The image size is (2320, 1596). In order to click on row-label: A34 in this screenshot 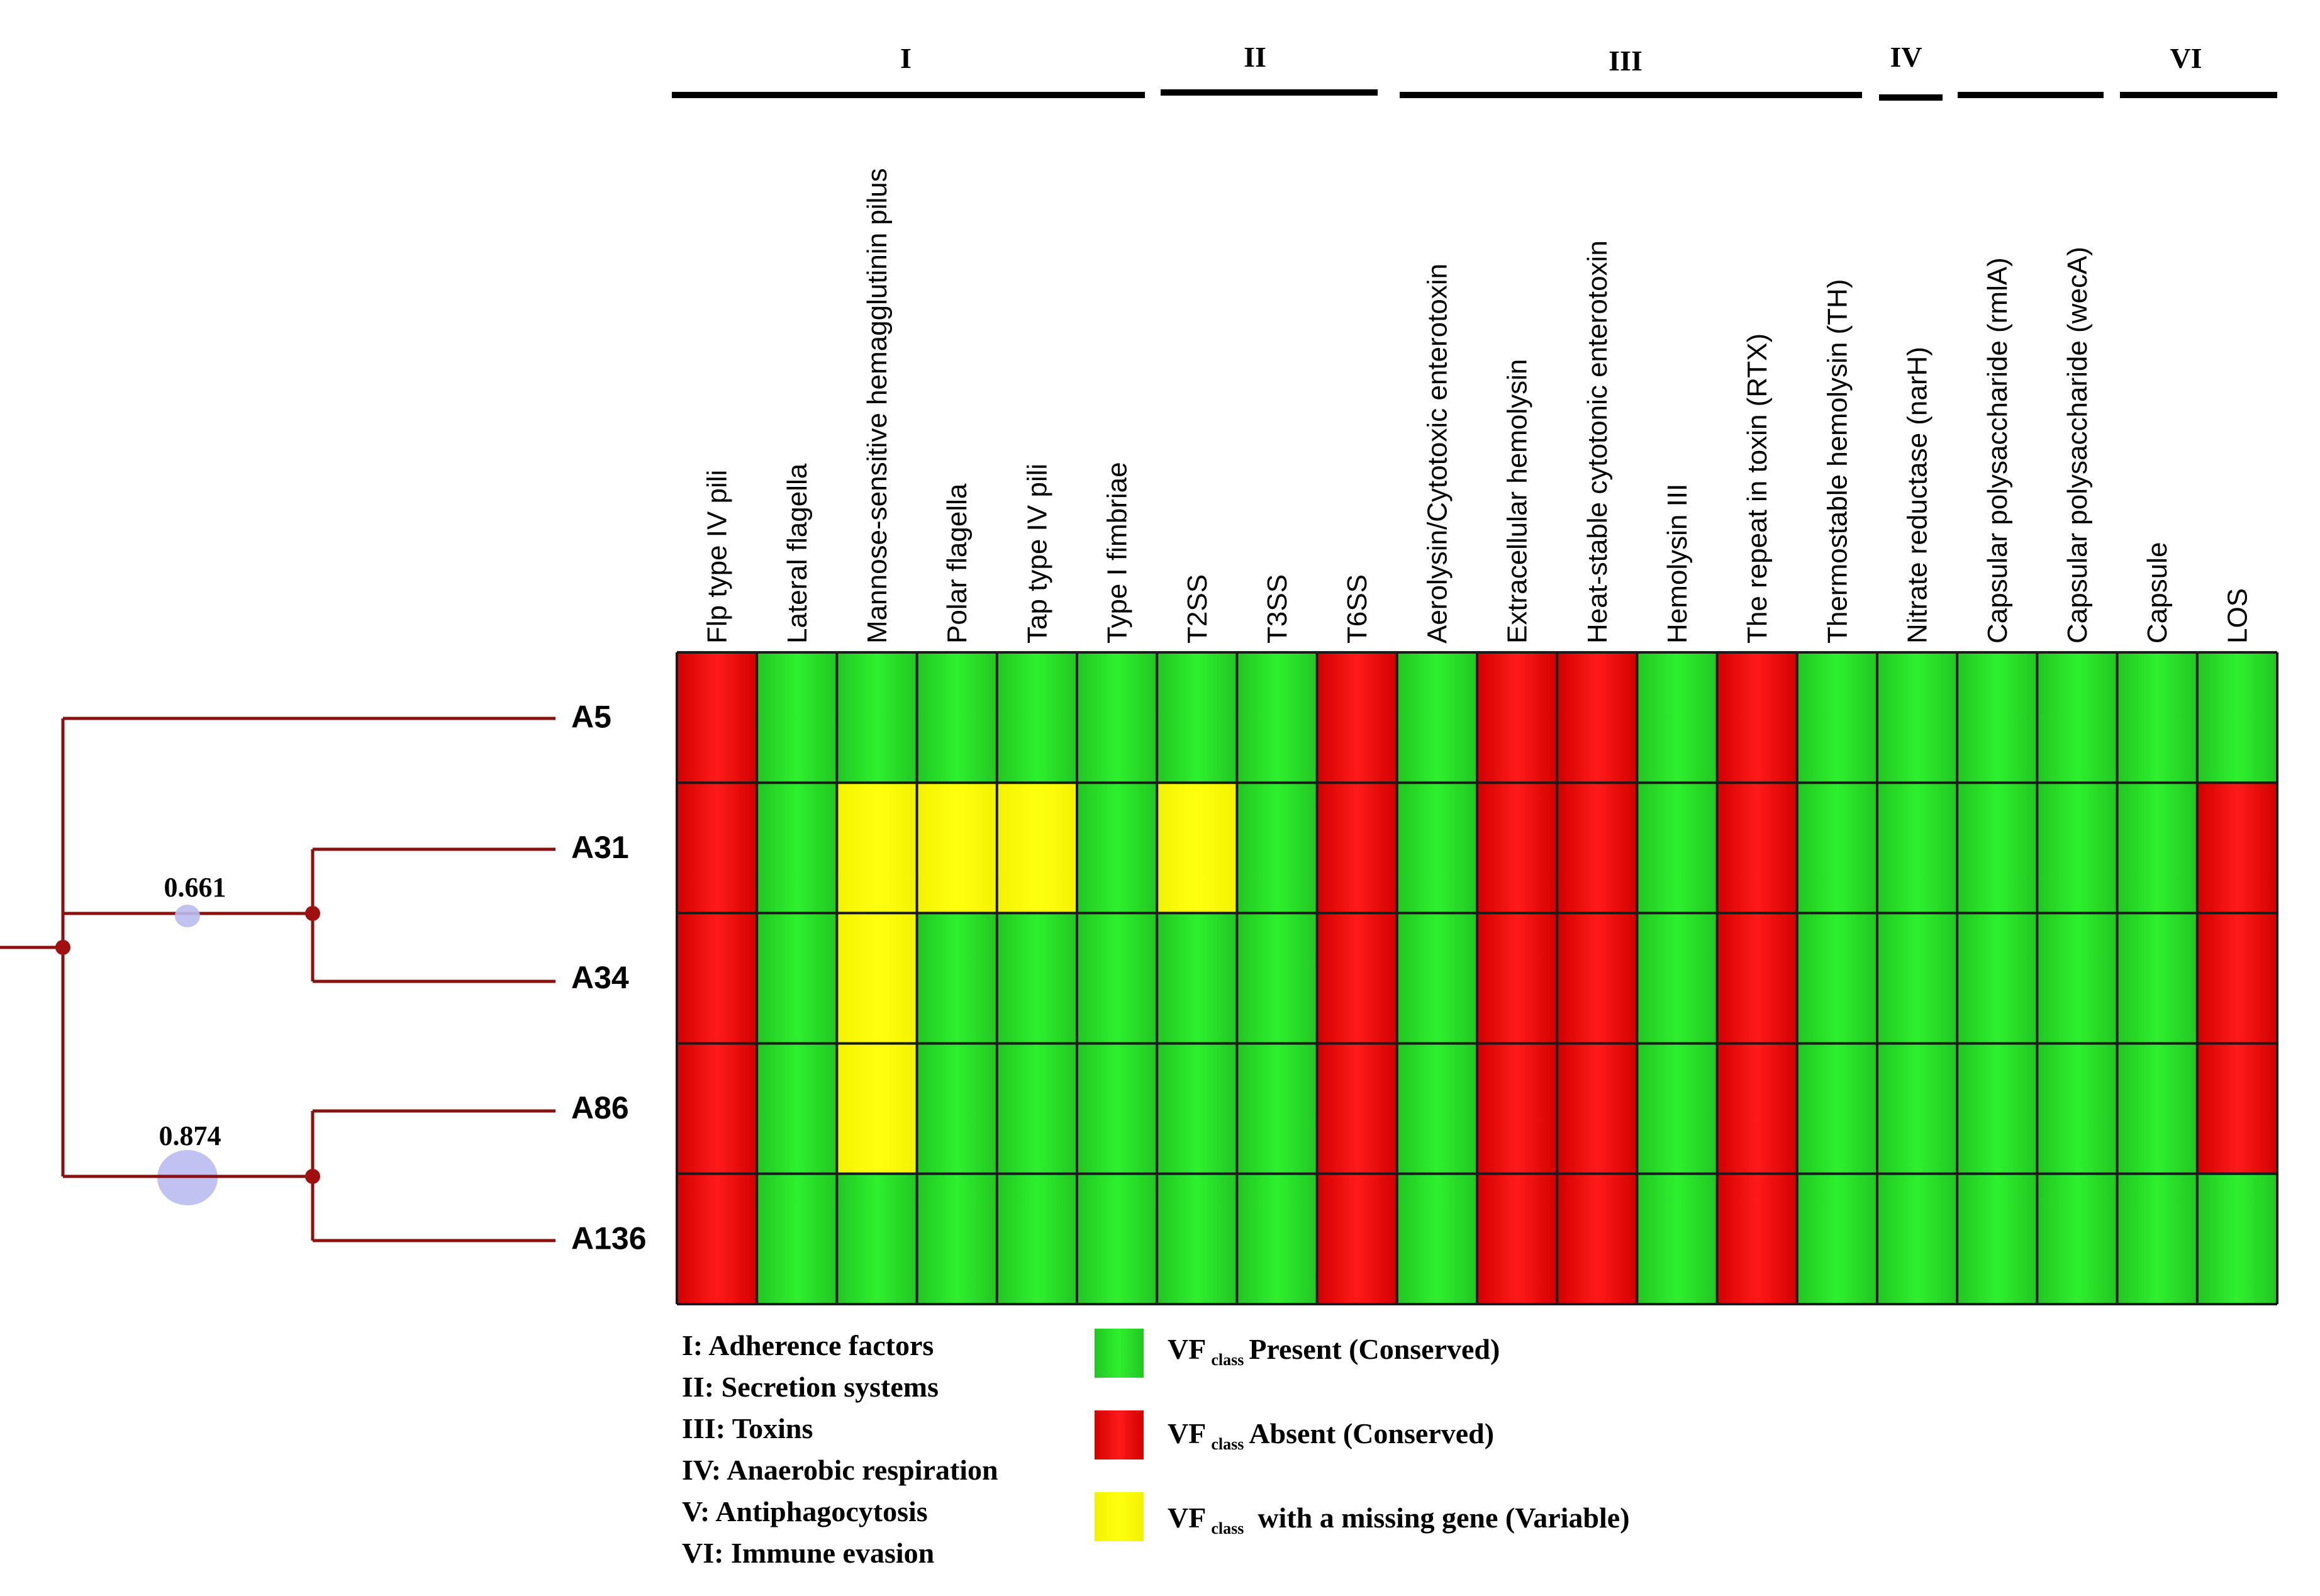, I will do `click(600, 977)`.